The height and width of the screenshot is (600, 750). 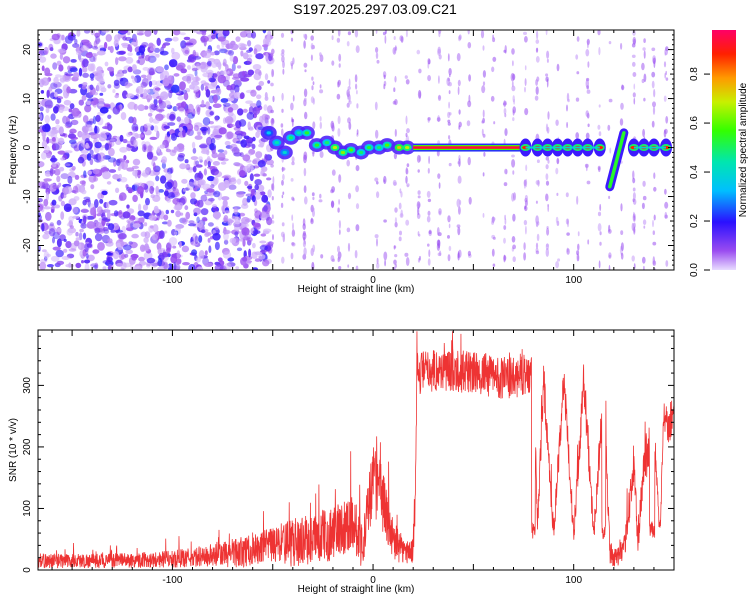 What do you see at coordinates (694, 172) in the screenshot?
I see `colorbar-tick-label: 0.4` at bounding box center [694, 172].